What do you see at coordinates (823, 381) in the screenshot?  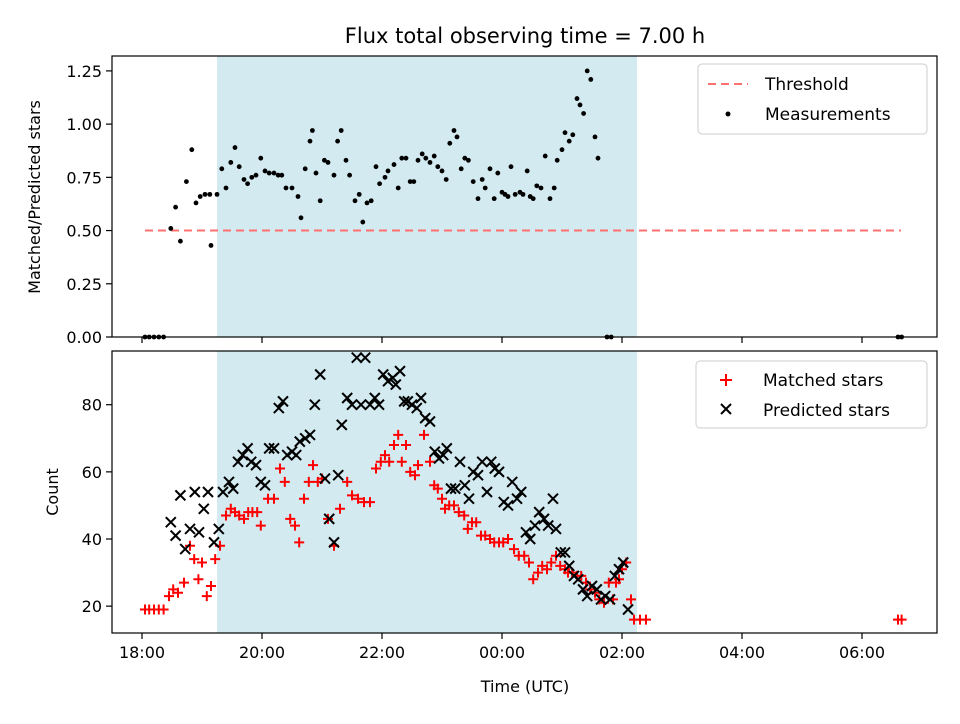 I see `legend-matched-label: Matched stars` at bounding box center [823, 381].